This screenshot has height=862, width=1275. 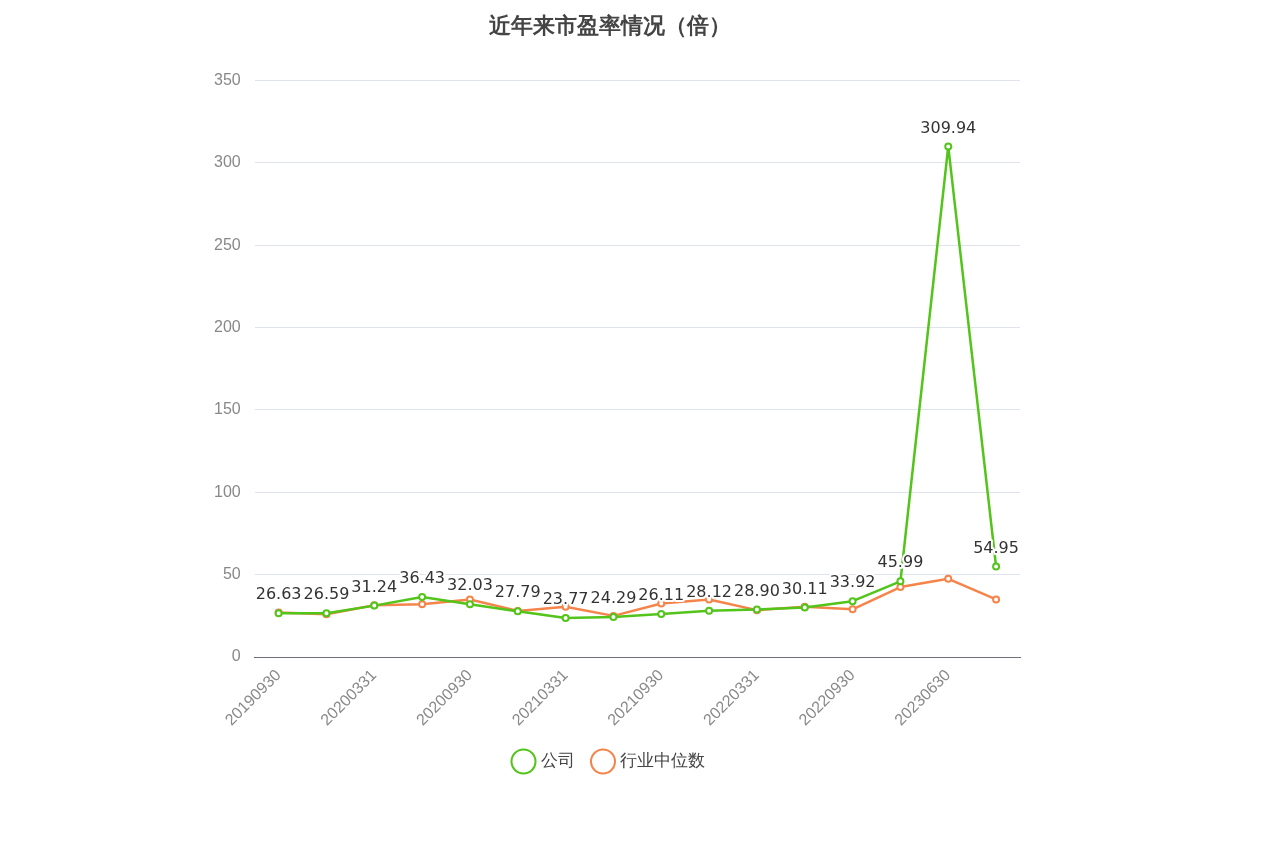 I want to click on y-tick-label: 50, so click(x=231, y=574).